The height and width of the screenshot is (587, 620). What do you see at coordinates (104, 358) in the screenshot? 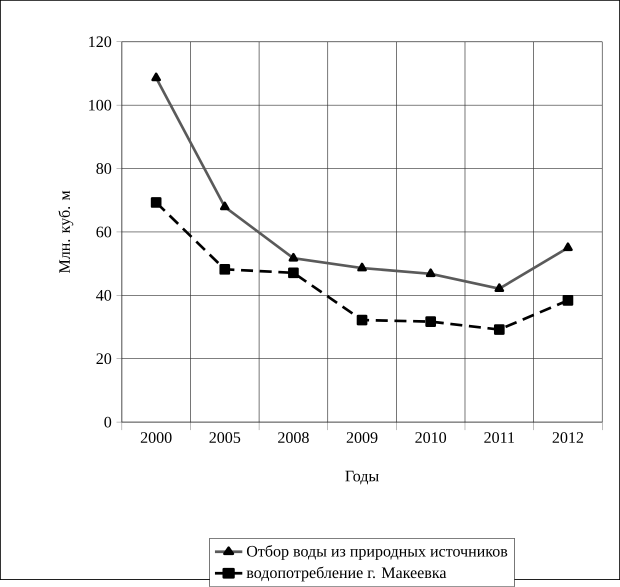
I see `y-tick-label: 20` at bounding box center [104, 358].